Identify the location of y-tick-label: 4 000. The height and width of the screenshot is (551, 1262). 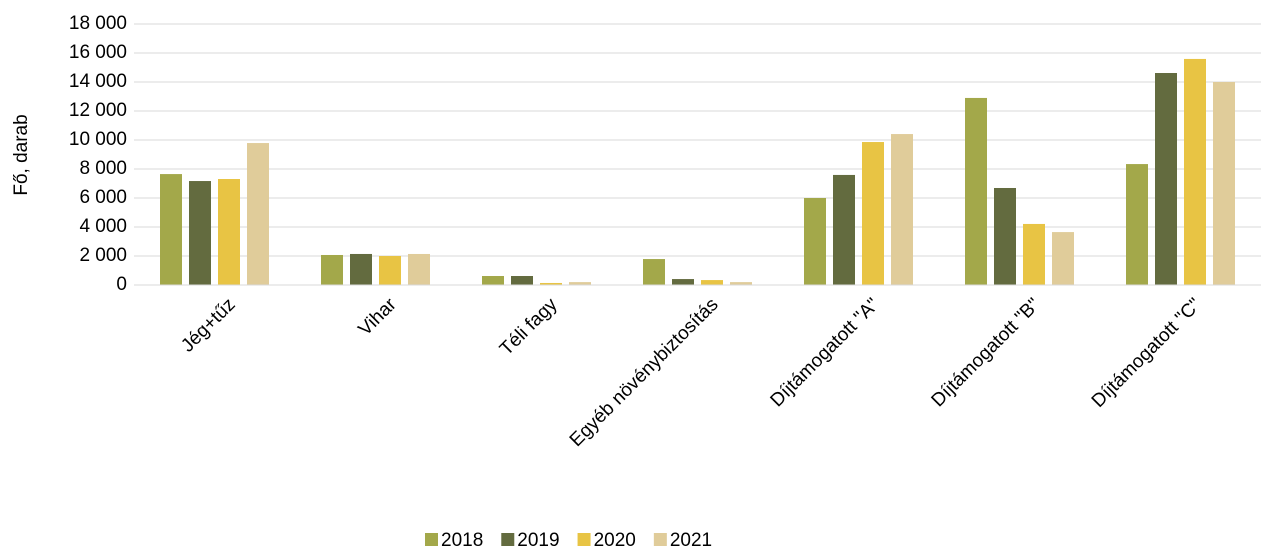
(103, 226).